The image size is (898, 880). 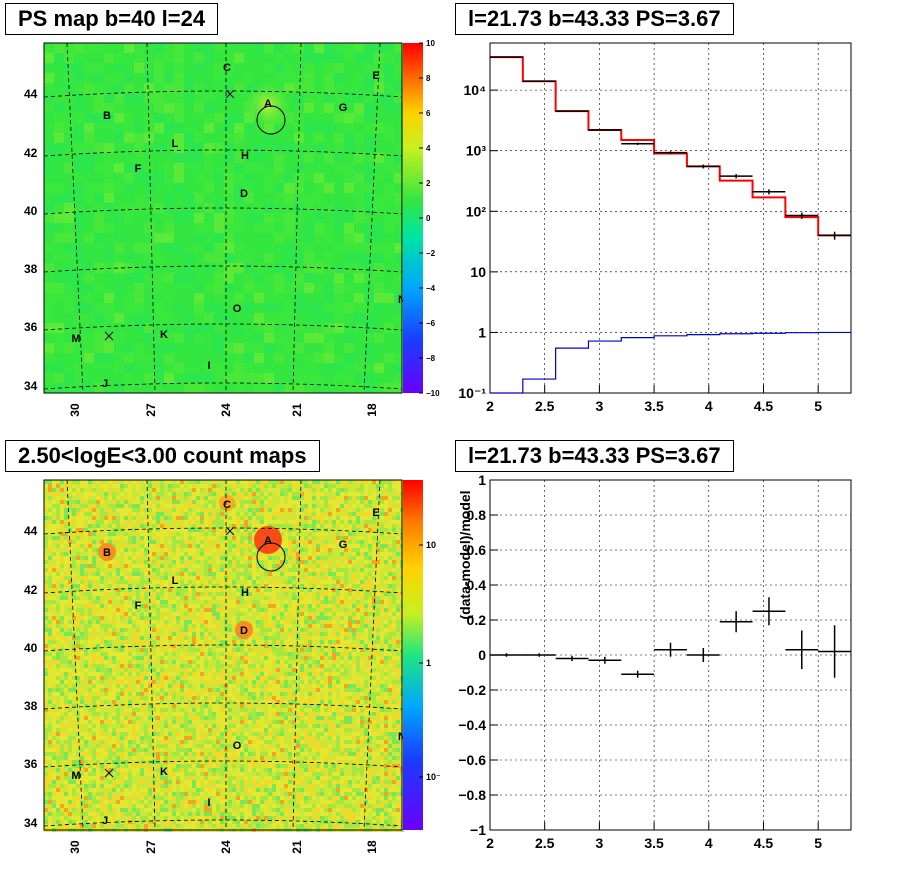 I want to click on source-label-b: B, so click(x=107, y=116).